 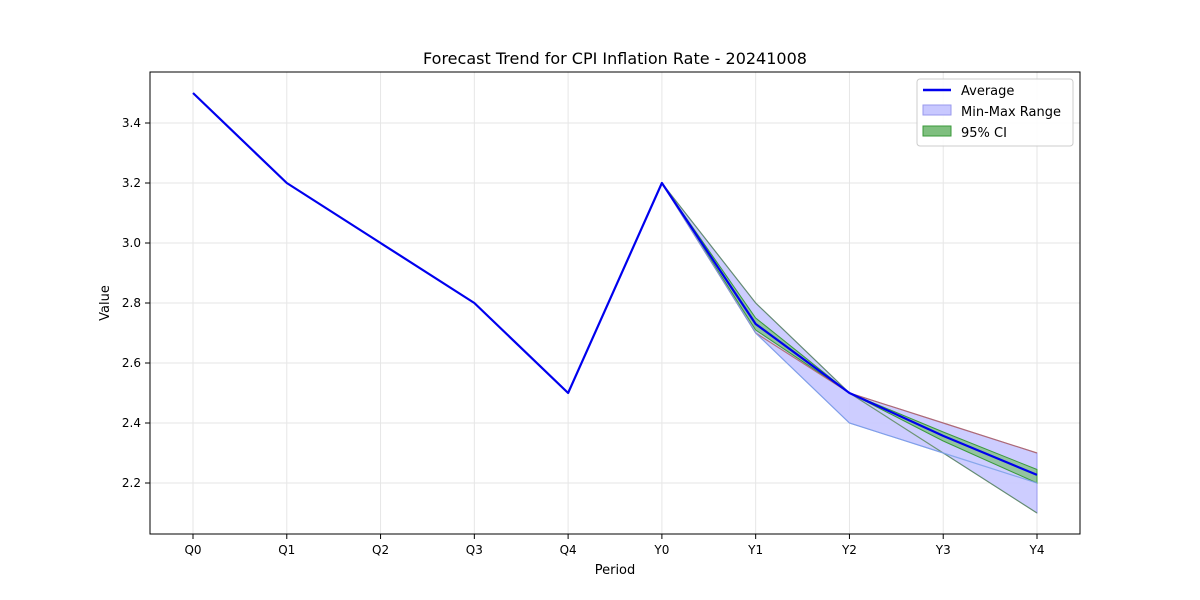 I want to click on x-tick-label: Q3, so click(x=474, y=550).